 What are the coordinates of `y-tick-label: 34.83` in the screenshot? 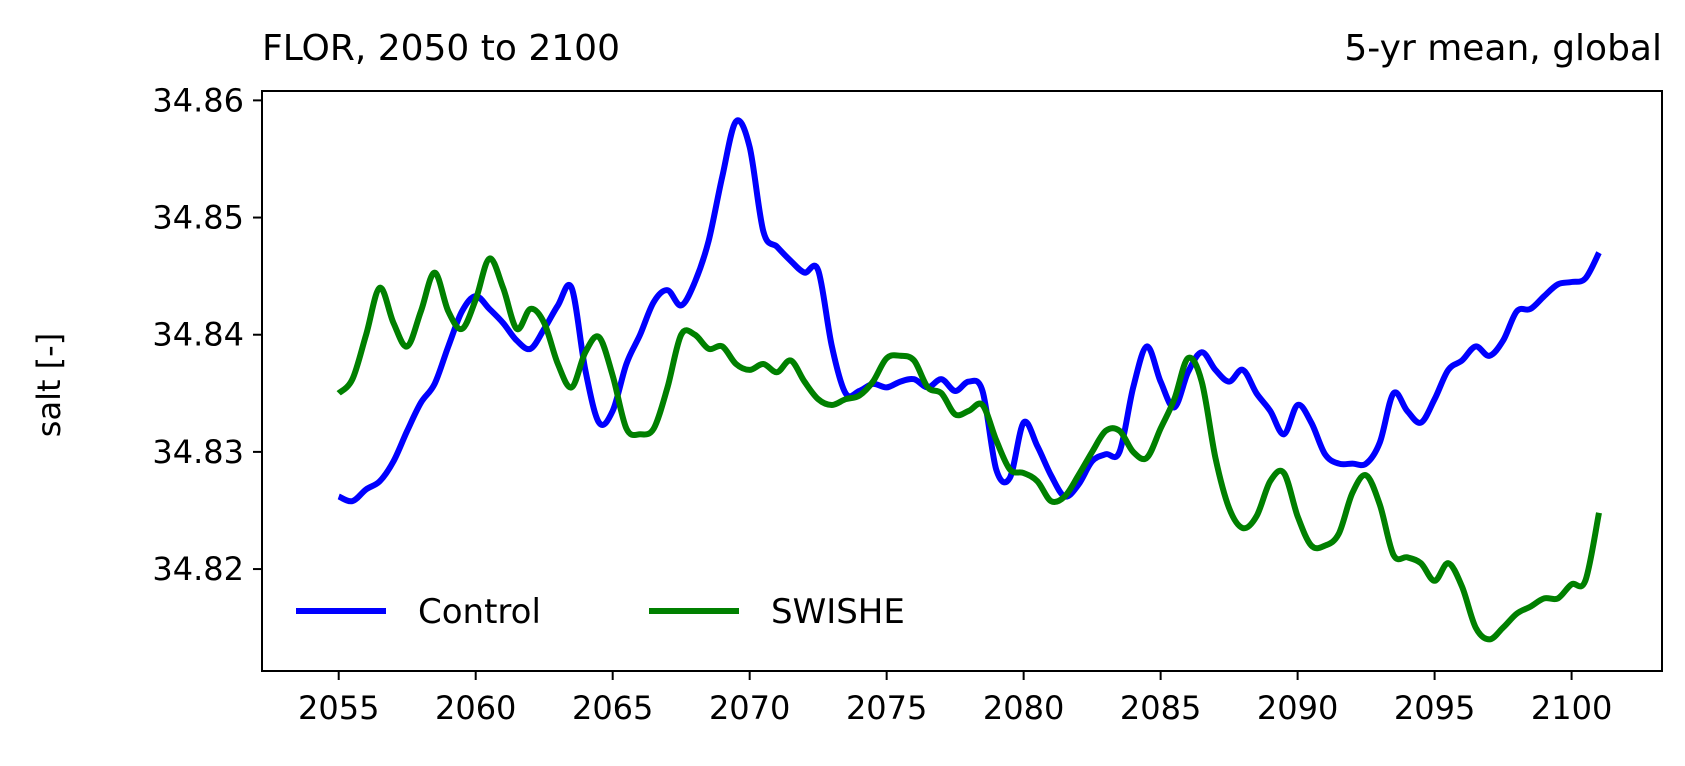 It's located at (198, 452).